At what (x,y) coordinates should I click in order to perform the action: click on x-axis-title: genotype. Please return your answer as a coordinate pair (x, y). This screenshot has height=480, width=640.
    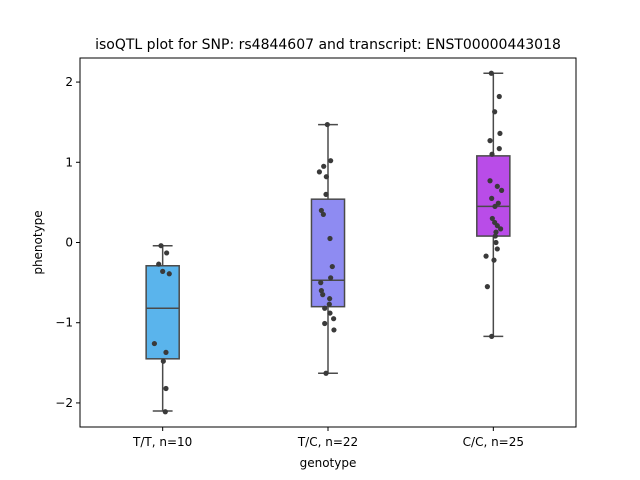
    Looking at the image, I should click on (328, 463).